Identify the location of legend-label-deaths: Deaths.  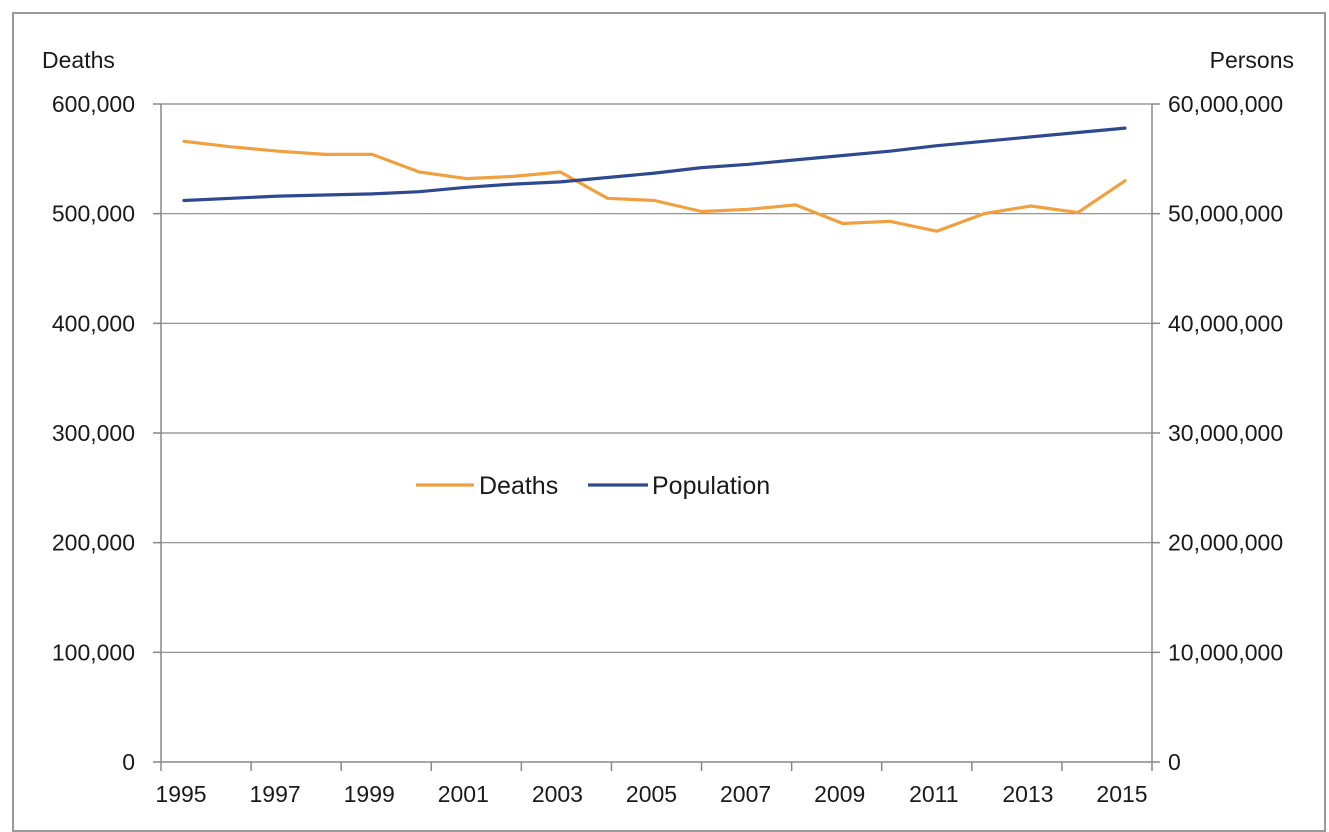
(518, 486).